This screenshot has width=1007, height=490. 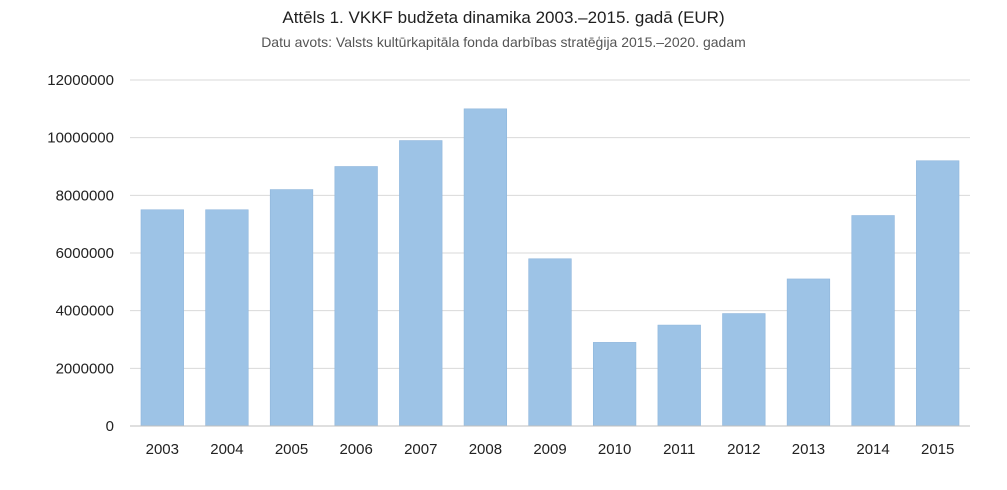 I want to click on bar-2009, so click(x=550, y=342).